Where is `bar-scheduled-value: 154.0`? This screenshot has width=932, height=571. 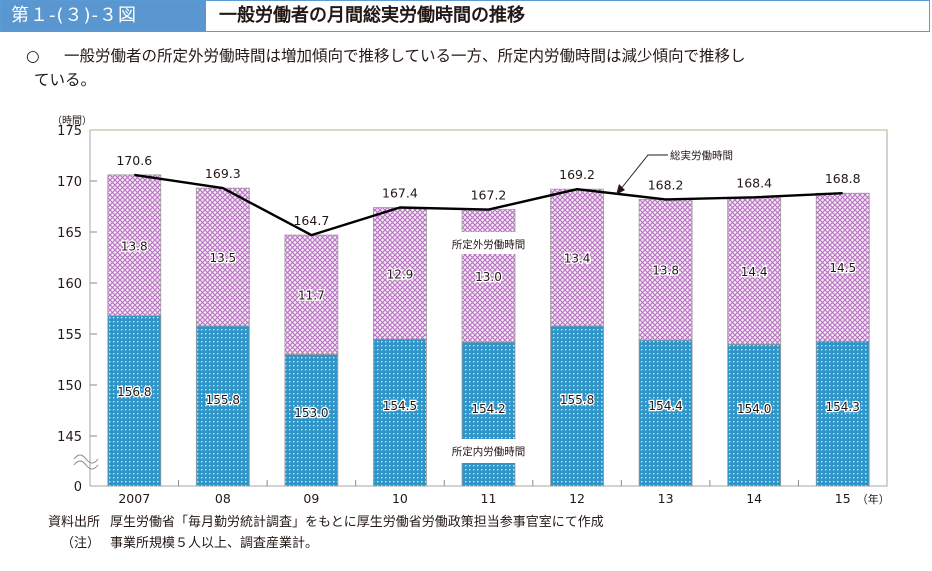 bar-scheduled-value: 154.0 is located at coordinates (754, 409).